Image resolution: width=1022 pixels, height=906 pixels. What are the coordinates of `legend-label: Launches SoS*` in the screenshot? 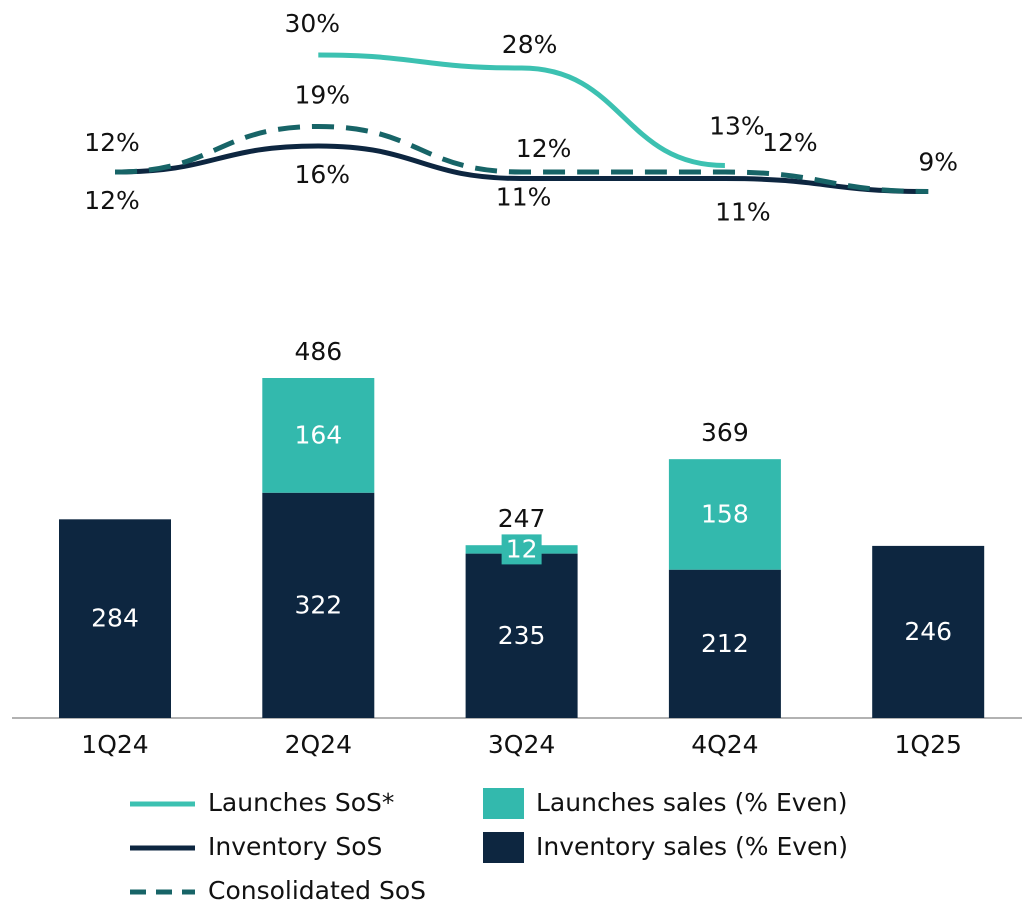 It's located at (301, 802).